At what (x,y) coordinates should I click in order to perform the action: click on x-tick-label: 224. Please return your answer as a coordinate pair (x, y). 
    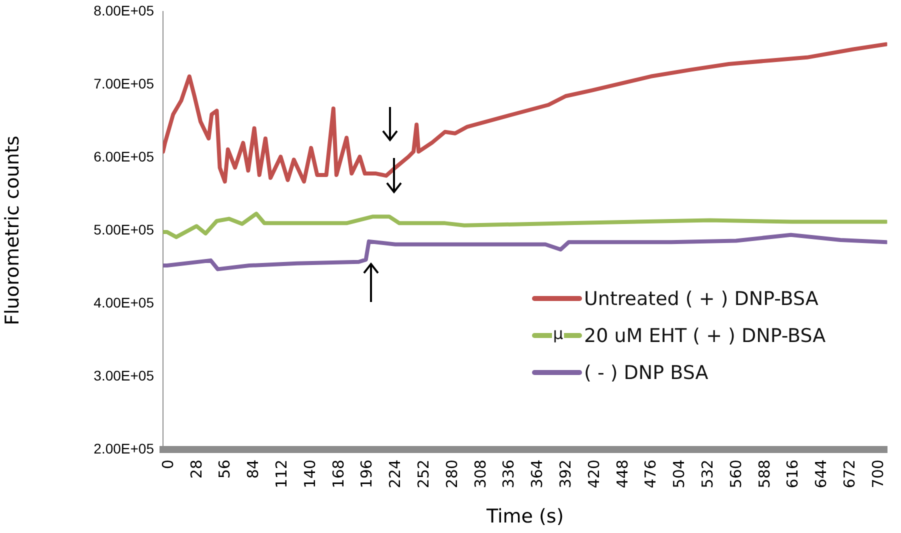
    Looking at the image, I should click on (395, 474).